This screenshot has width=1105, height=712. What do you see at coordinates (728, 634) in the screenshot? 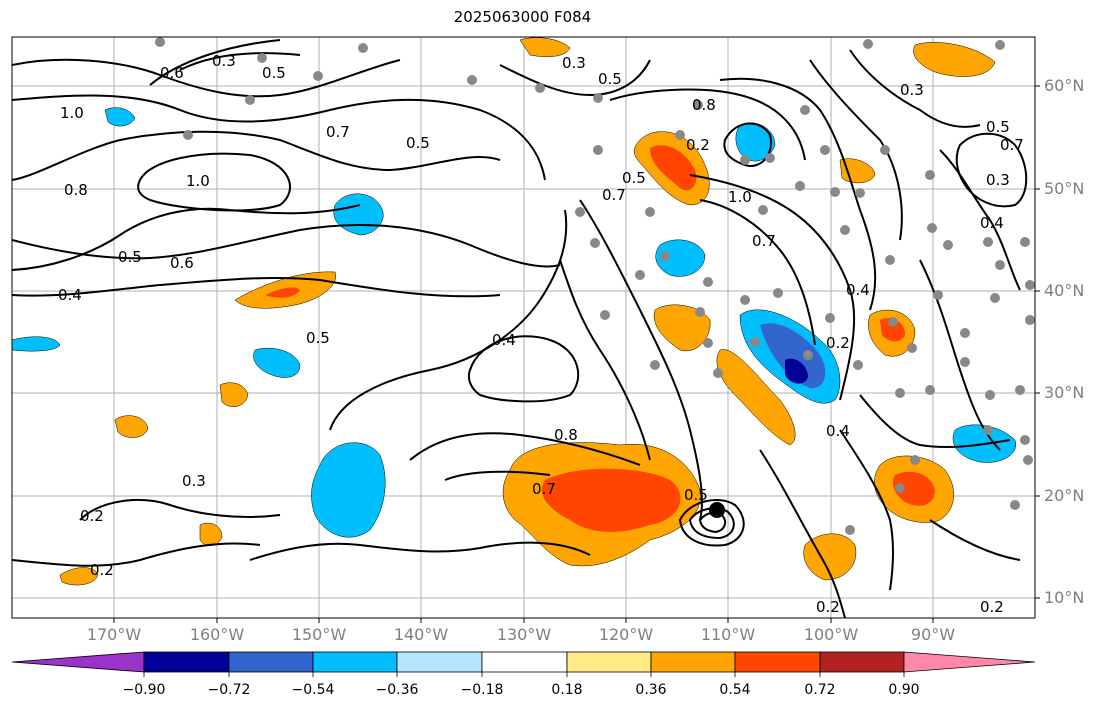
I see `lon-label: 110°W` at bounding box center [728, 634].